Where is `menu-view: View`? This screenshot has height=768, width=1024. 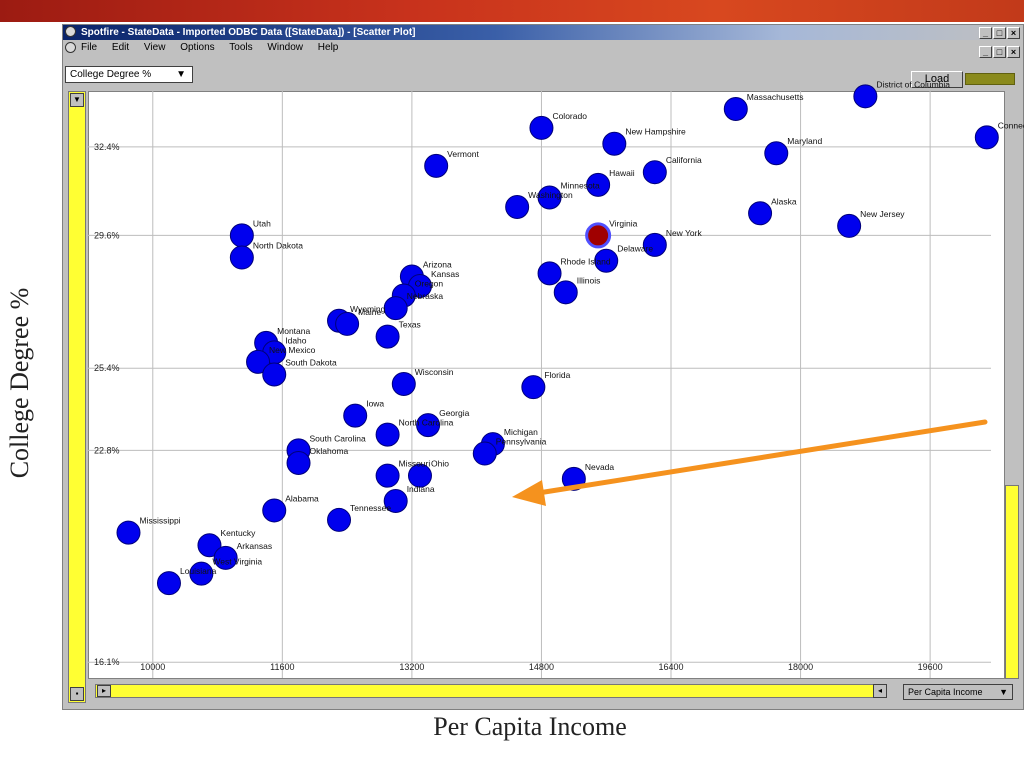 menu-view: View is located at coordinates (154, 47).